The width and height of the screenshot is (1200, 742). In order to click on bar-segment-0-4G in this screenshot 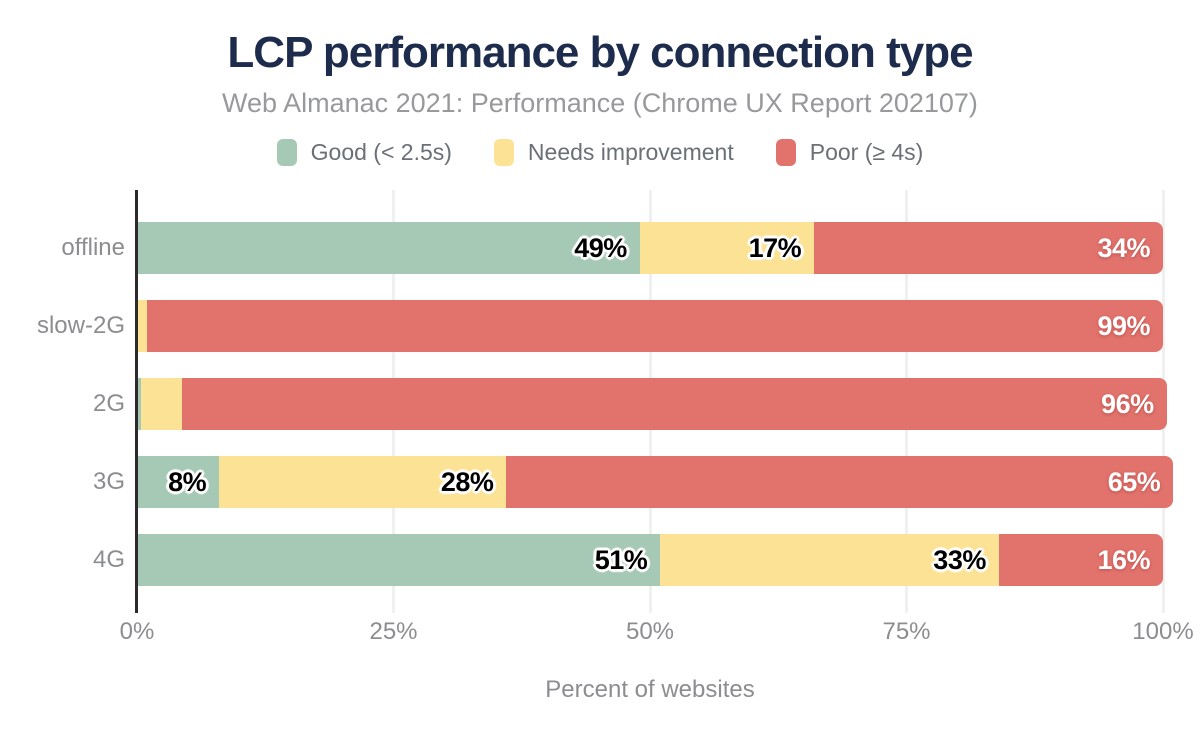, I will do `click(399, 560)`.